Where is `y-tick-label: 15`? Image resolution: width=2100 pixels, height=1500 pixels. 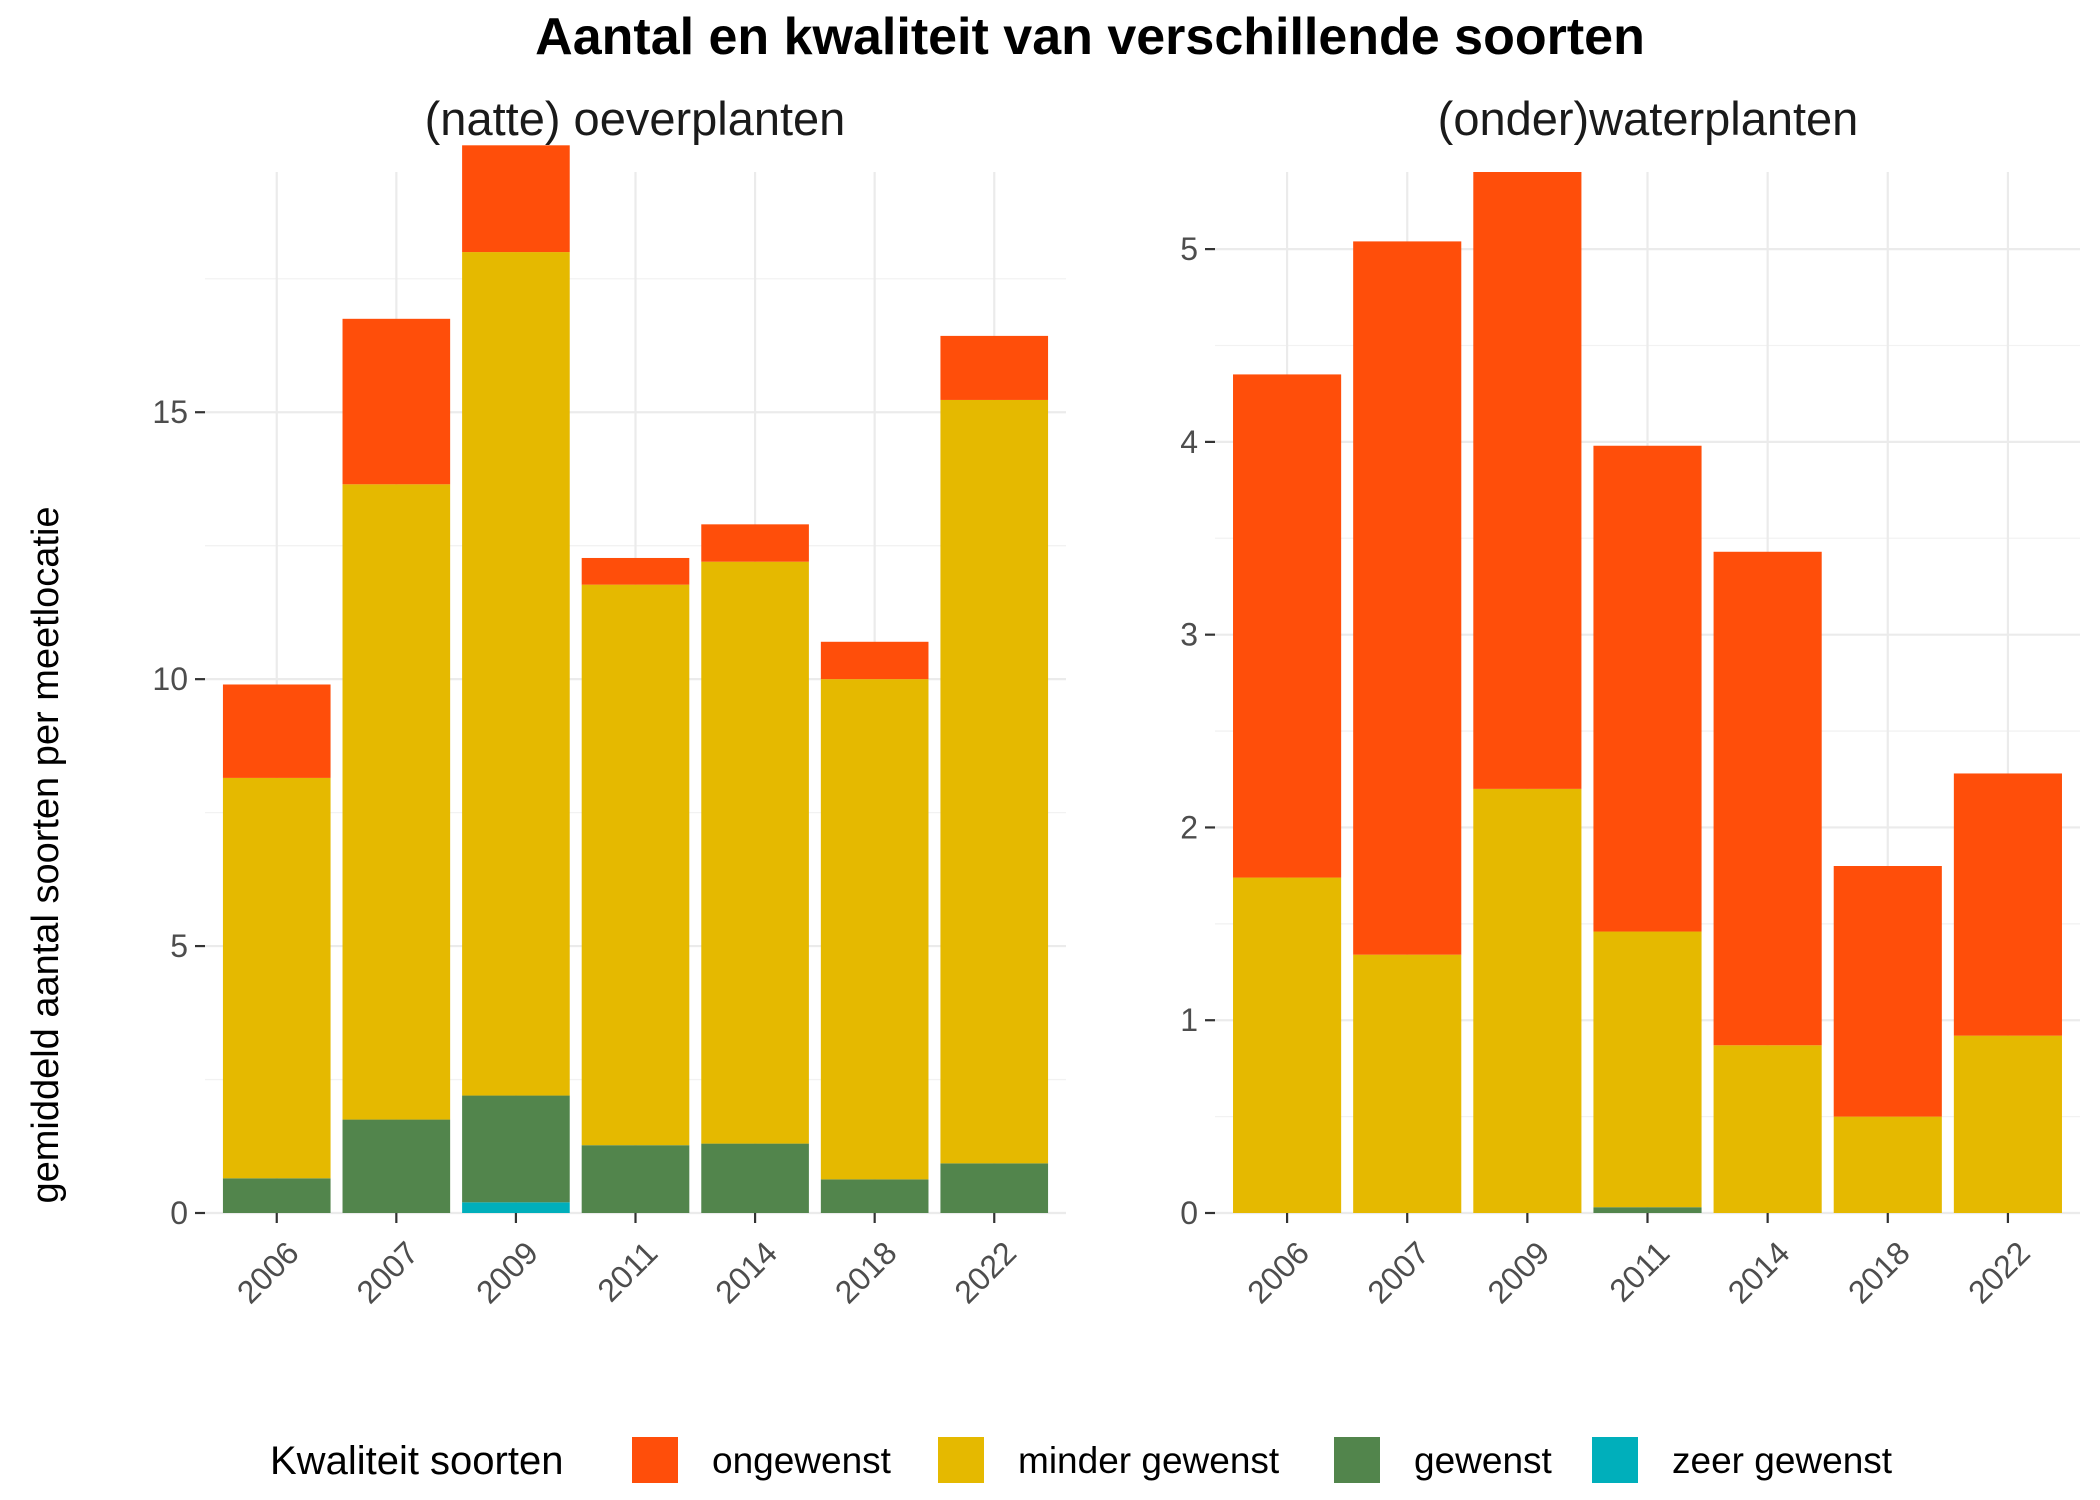
y-tick-label: 15 is located at coordinates (170, 412).